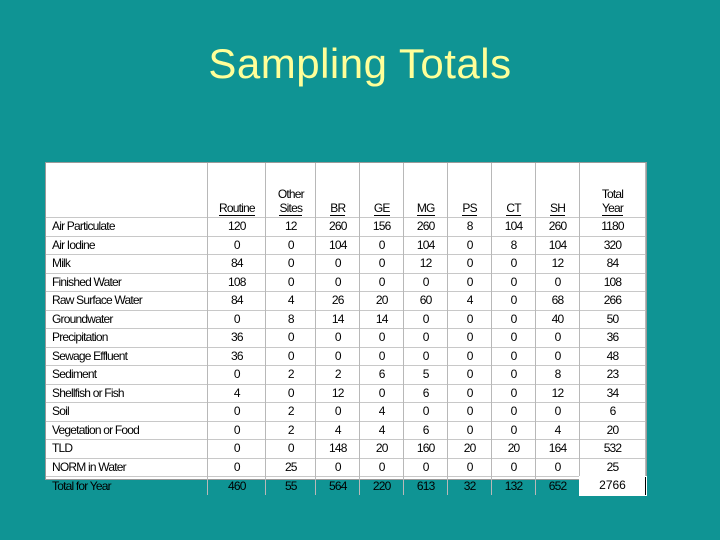 The image size is (720, 540). What do you see at coordinates (127, 300) in the screenshot?
I see `row-label: Raw Surface Water` at bounding box center [127, 300].